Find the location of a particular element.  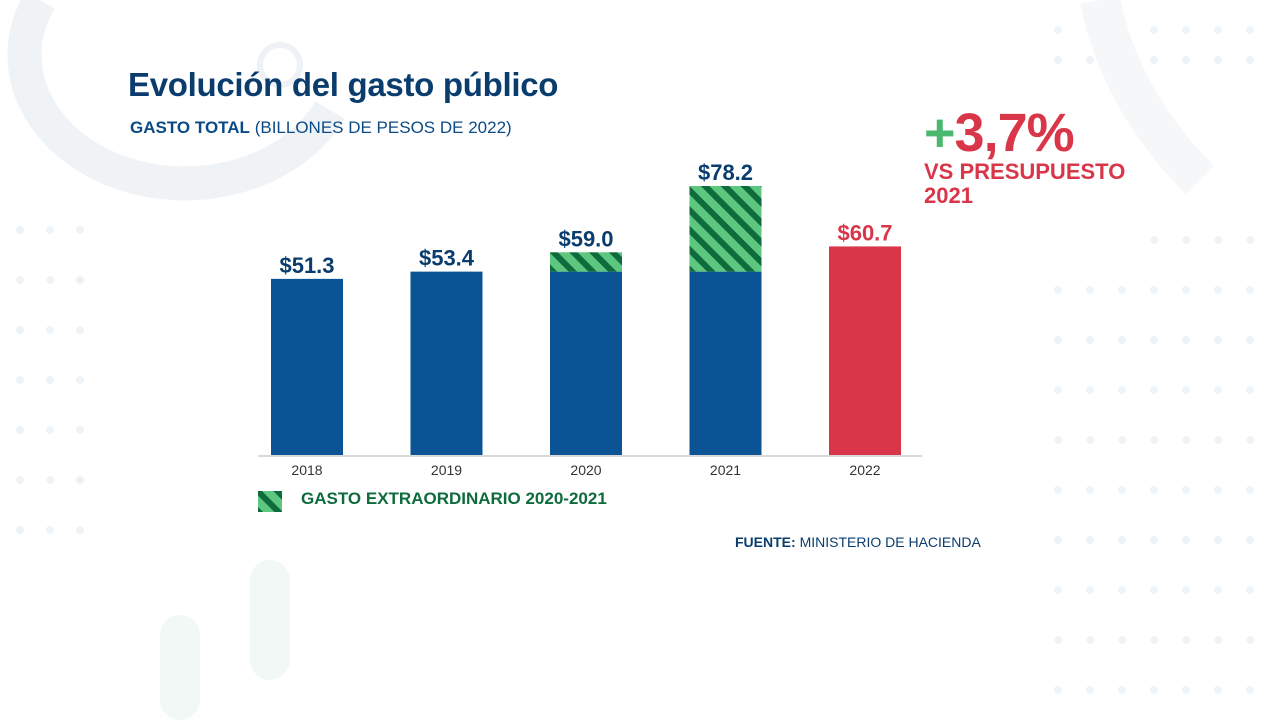

x-tick-2018: 2018 is located at coordinates (306, 470).